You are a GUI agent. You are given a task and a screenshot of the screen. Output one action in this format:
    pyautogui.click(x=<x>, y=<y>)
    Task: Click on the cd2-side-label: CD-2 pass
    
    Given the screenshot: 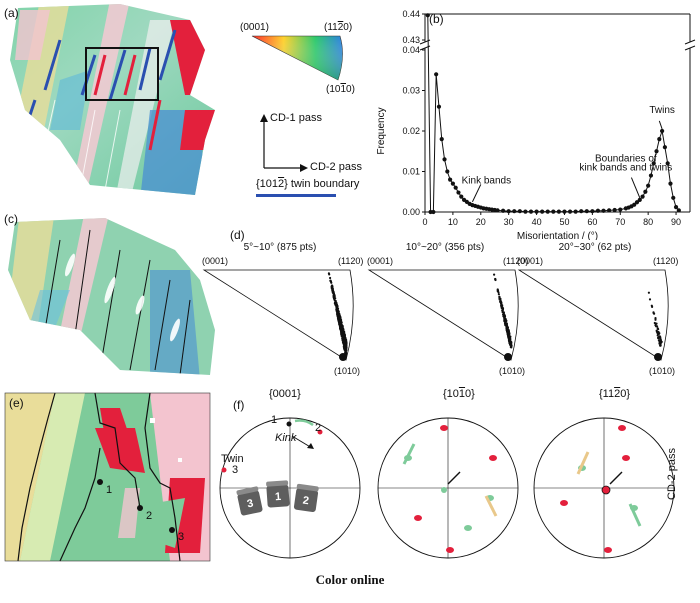 What is the action you would take?
    pyautogui.click(x=671, y=474)
    